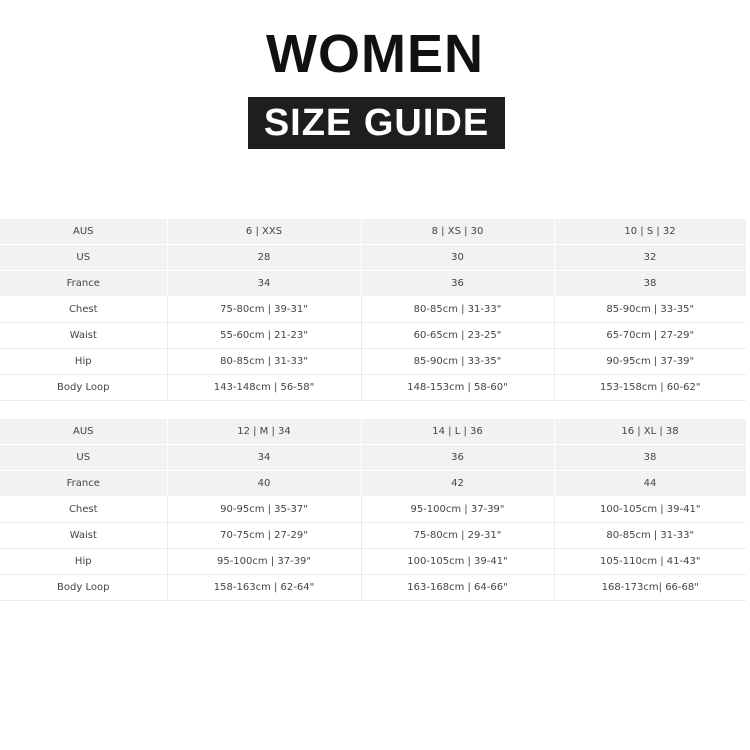  What do you see at coordinates (264, 587) in the screenshot?
I see `table-cell: 158-163cm | 62-64"` at bounding box center [264, 587].